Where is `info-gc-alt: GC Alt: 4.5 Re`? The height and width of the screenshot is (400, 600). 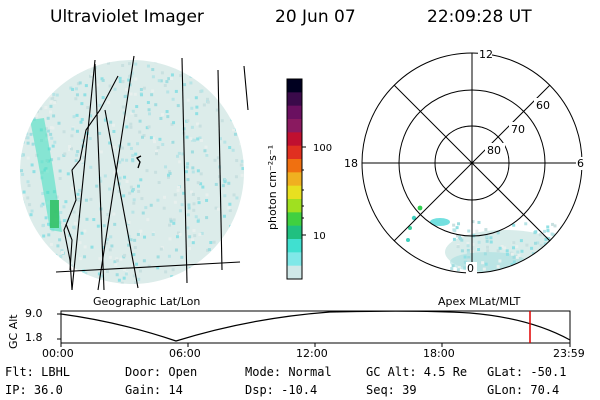 info-gc-alt: GC Alt: 4.5 Re is located at coordinates (417, 372).